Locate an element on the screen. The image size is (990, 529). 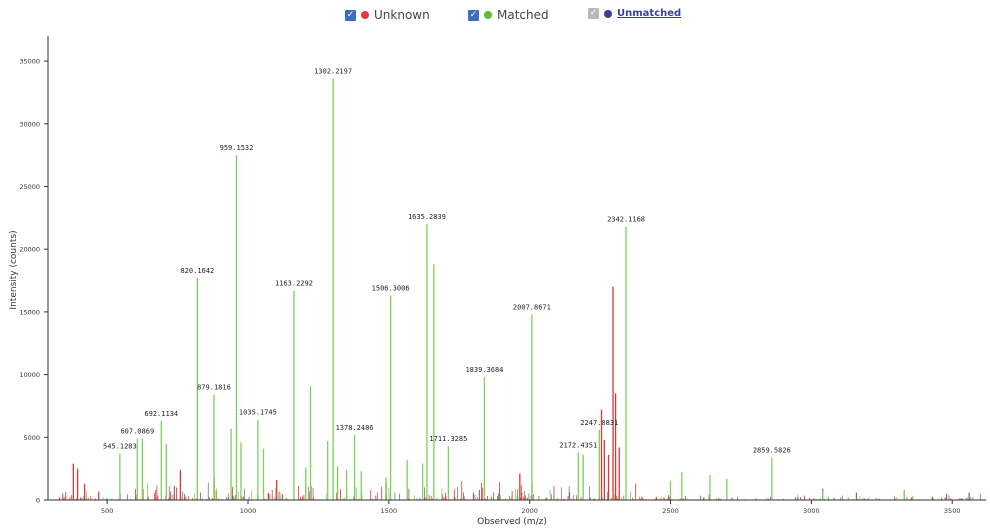
peak-label: 692.1134 is located at coordinates (161, 414).